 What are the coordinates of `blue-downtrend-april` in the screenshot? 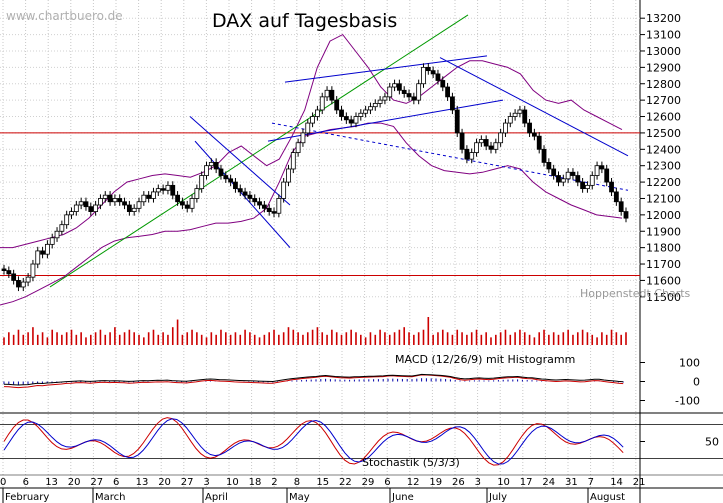 It's located at (240, 161).